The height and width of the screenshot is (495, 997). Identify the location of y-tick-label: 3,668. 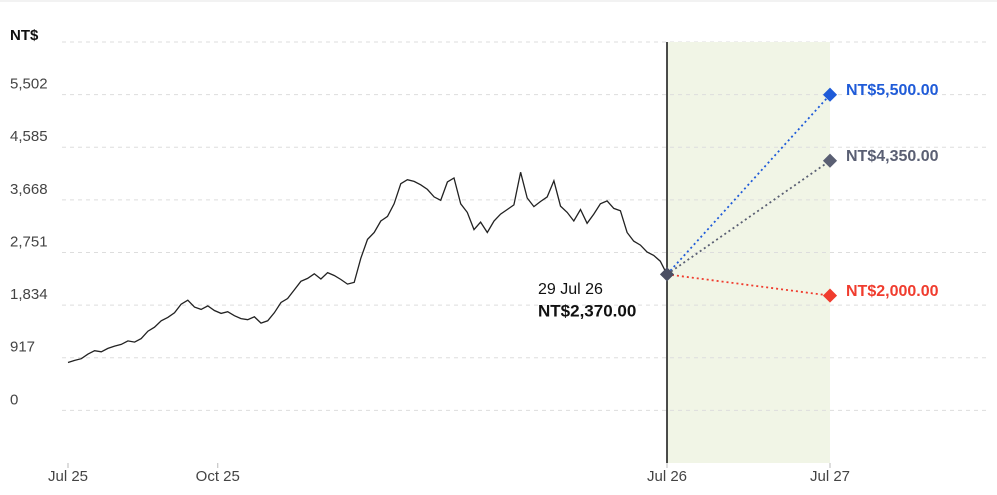
(29, 189).